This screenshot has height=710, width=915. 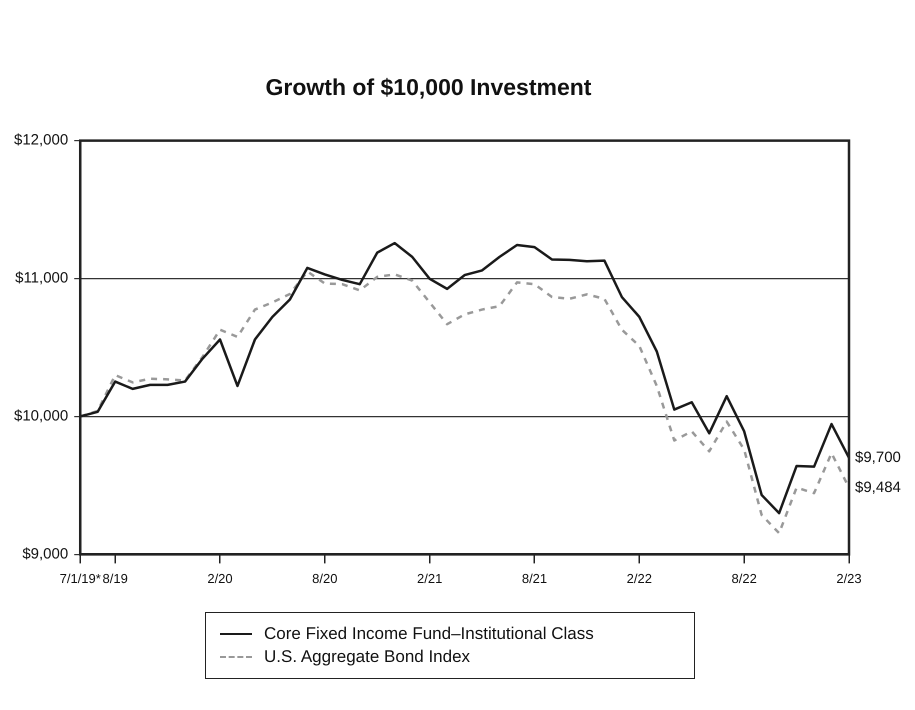 I want to click on x-tick-label: 2/22, so click(x=639, y=578).